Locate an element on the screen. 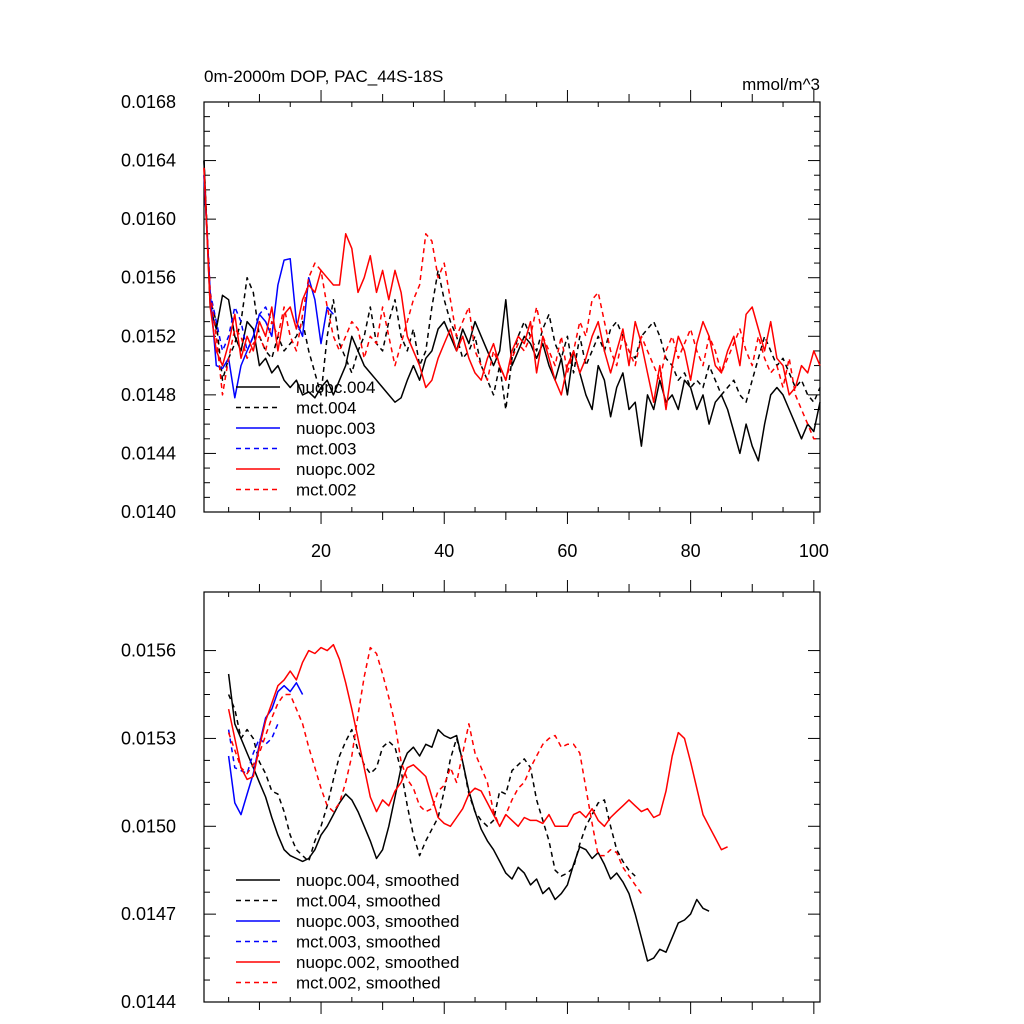  series-line-nuopc-002-smoothed is located at coordinates (477, 747).